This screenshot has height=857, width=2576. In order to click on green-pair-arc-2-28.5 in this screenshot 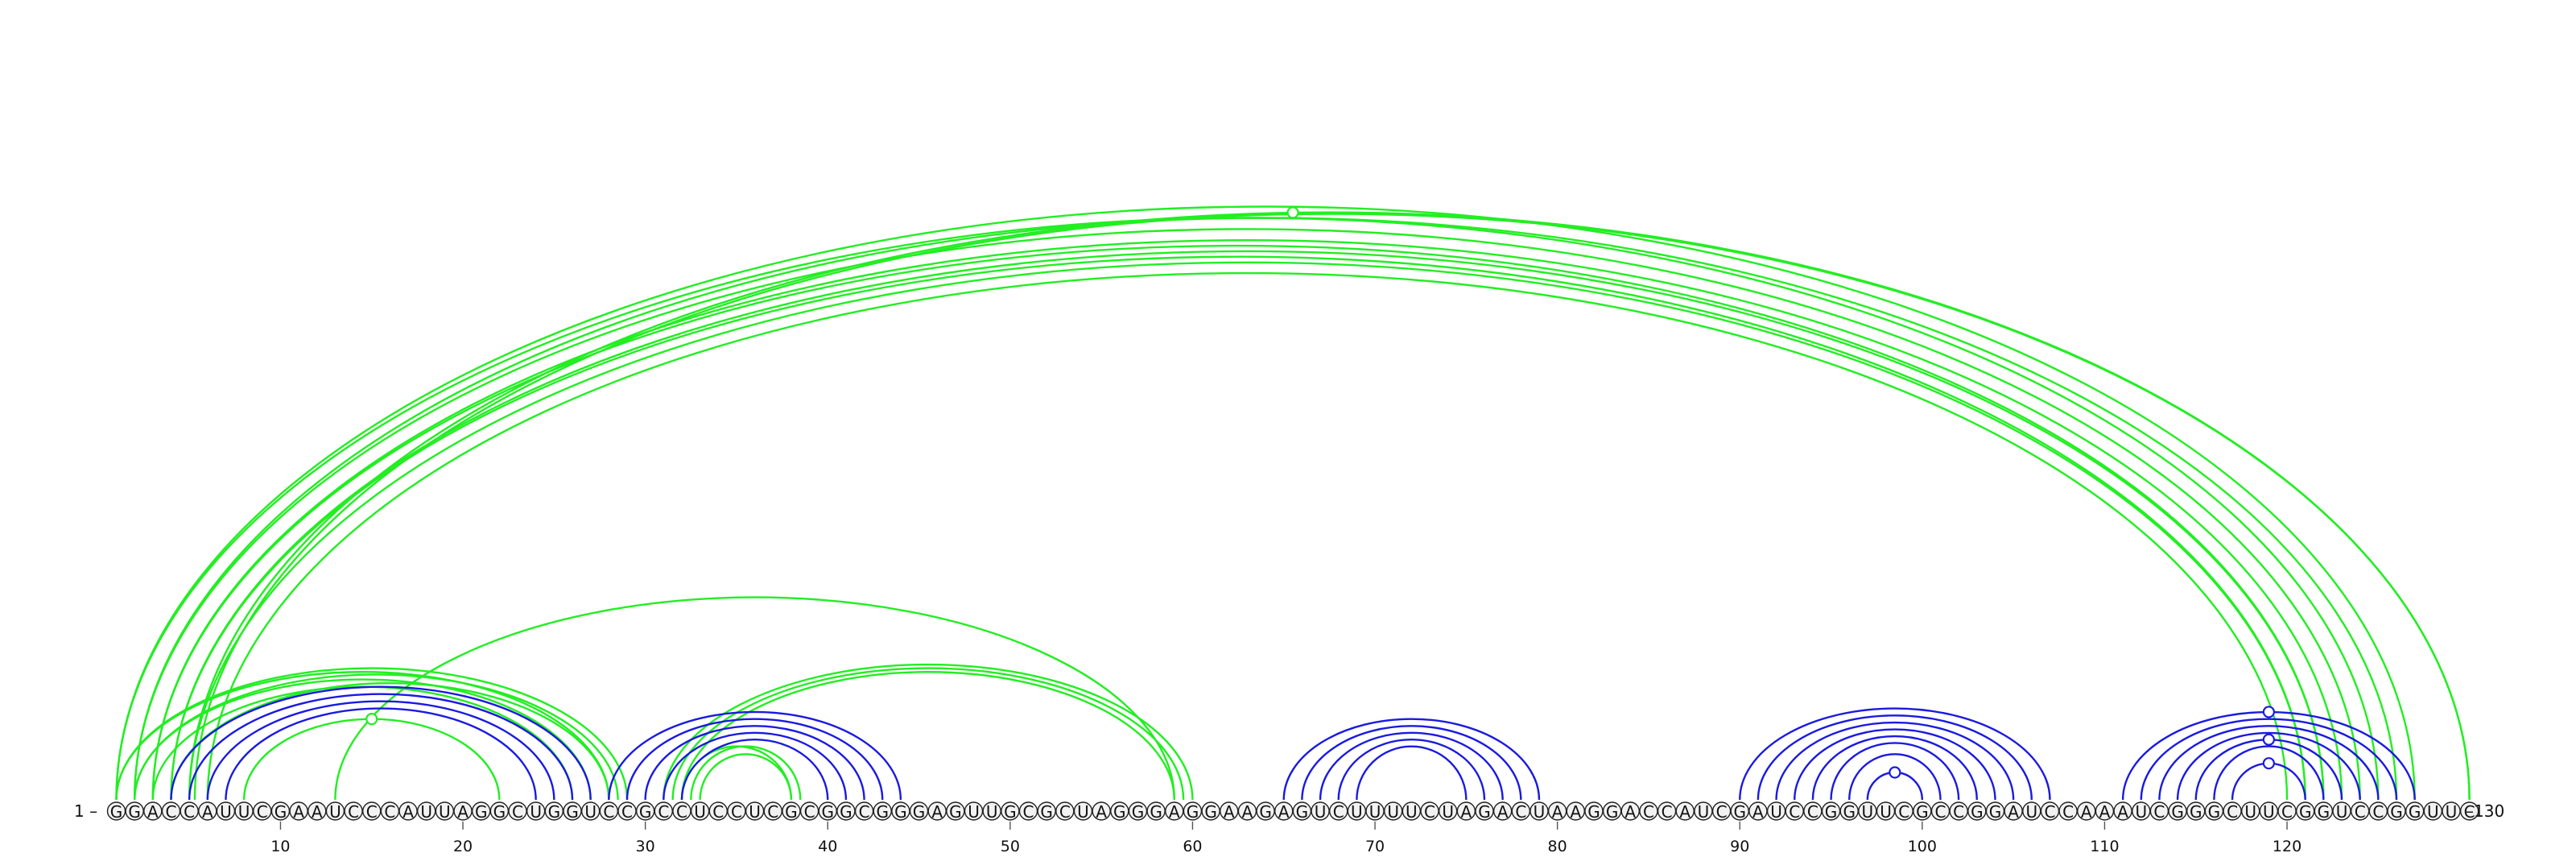, I will do `click(376, 737)`.